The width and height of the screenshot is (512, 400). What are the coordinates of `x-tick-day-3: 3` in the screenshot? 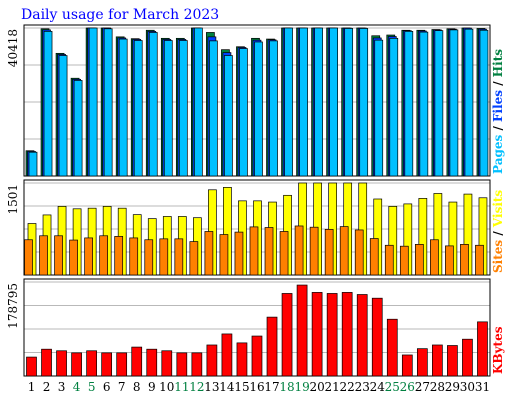 It's located at (62, 387).